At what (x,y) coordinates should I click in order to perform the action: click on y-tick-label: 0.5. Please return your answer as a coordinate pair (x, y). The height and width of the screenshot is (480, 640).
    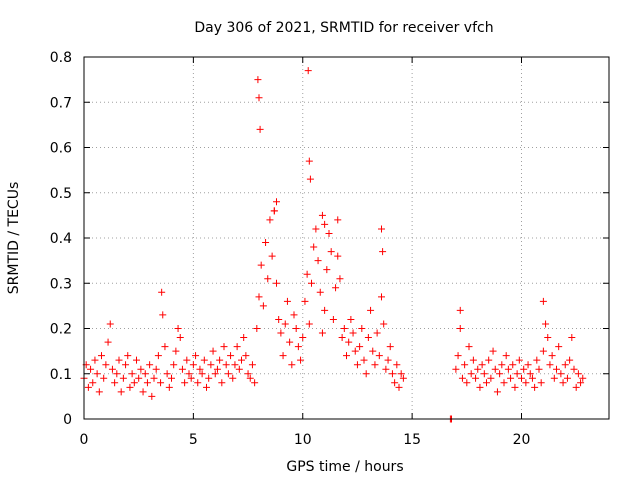
    Looking at the image, I should click on (61, 194).